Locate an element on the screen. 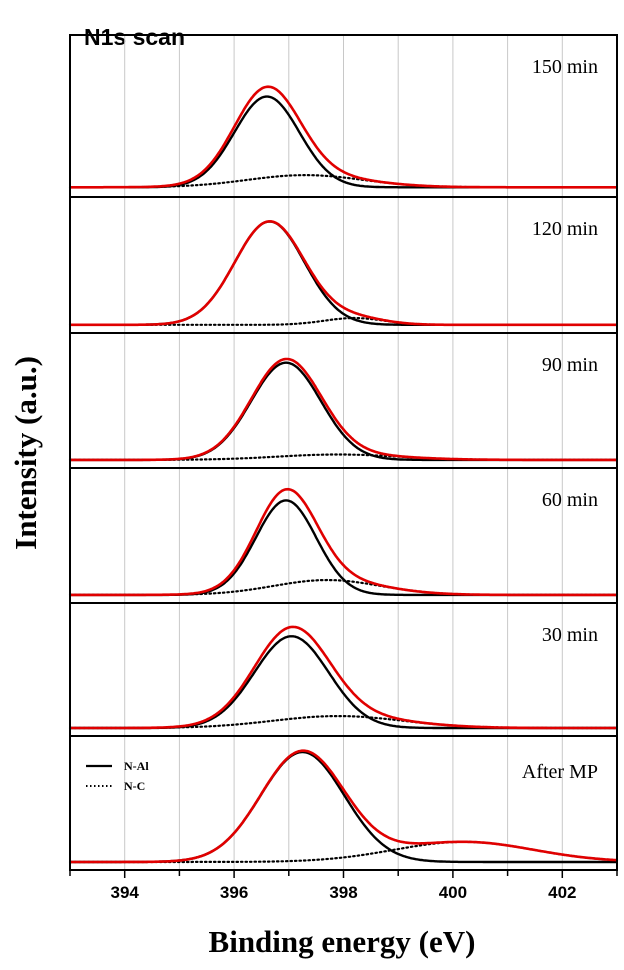 The image size is (624, 970). y-axis-label: Intensity (a.u.) is located at coordinates (25, 453).